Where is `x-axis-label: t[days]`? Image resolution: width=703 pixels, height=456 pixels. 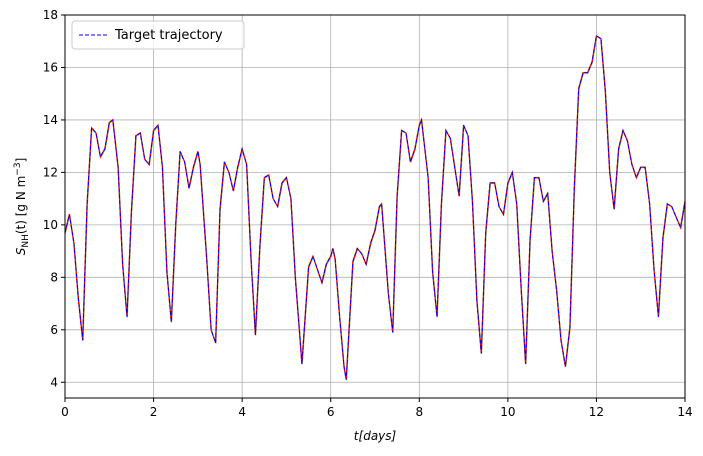 x-axis-label: t[days] is located at coordinates (375, 436).